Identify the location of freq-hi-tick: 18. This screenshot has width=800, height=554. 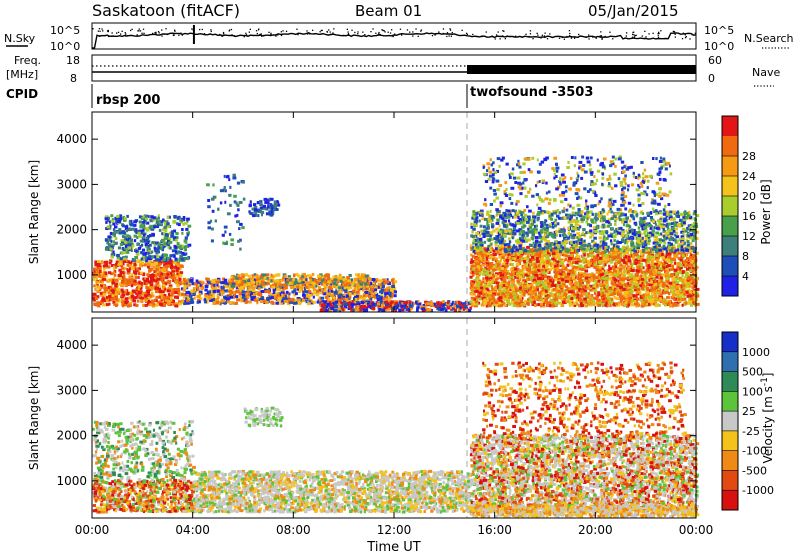
(73, 60).